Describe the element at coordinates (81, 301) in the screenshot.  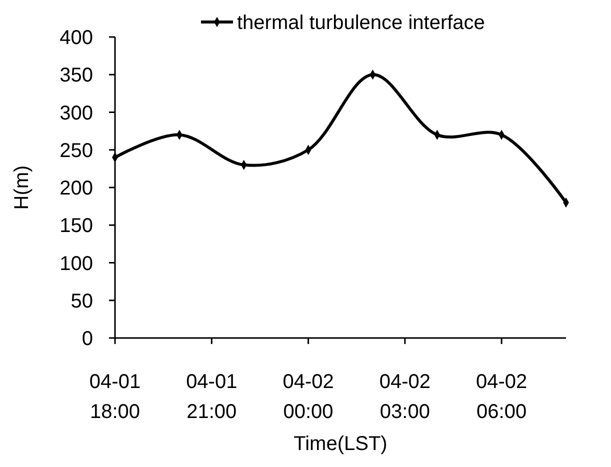
I see `y-tick-label: 50` at that location.